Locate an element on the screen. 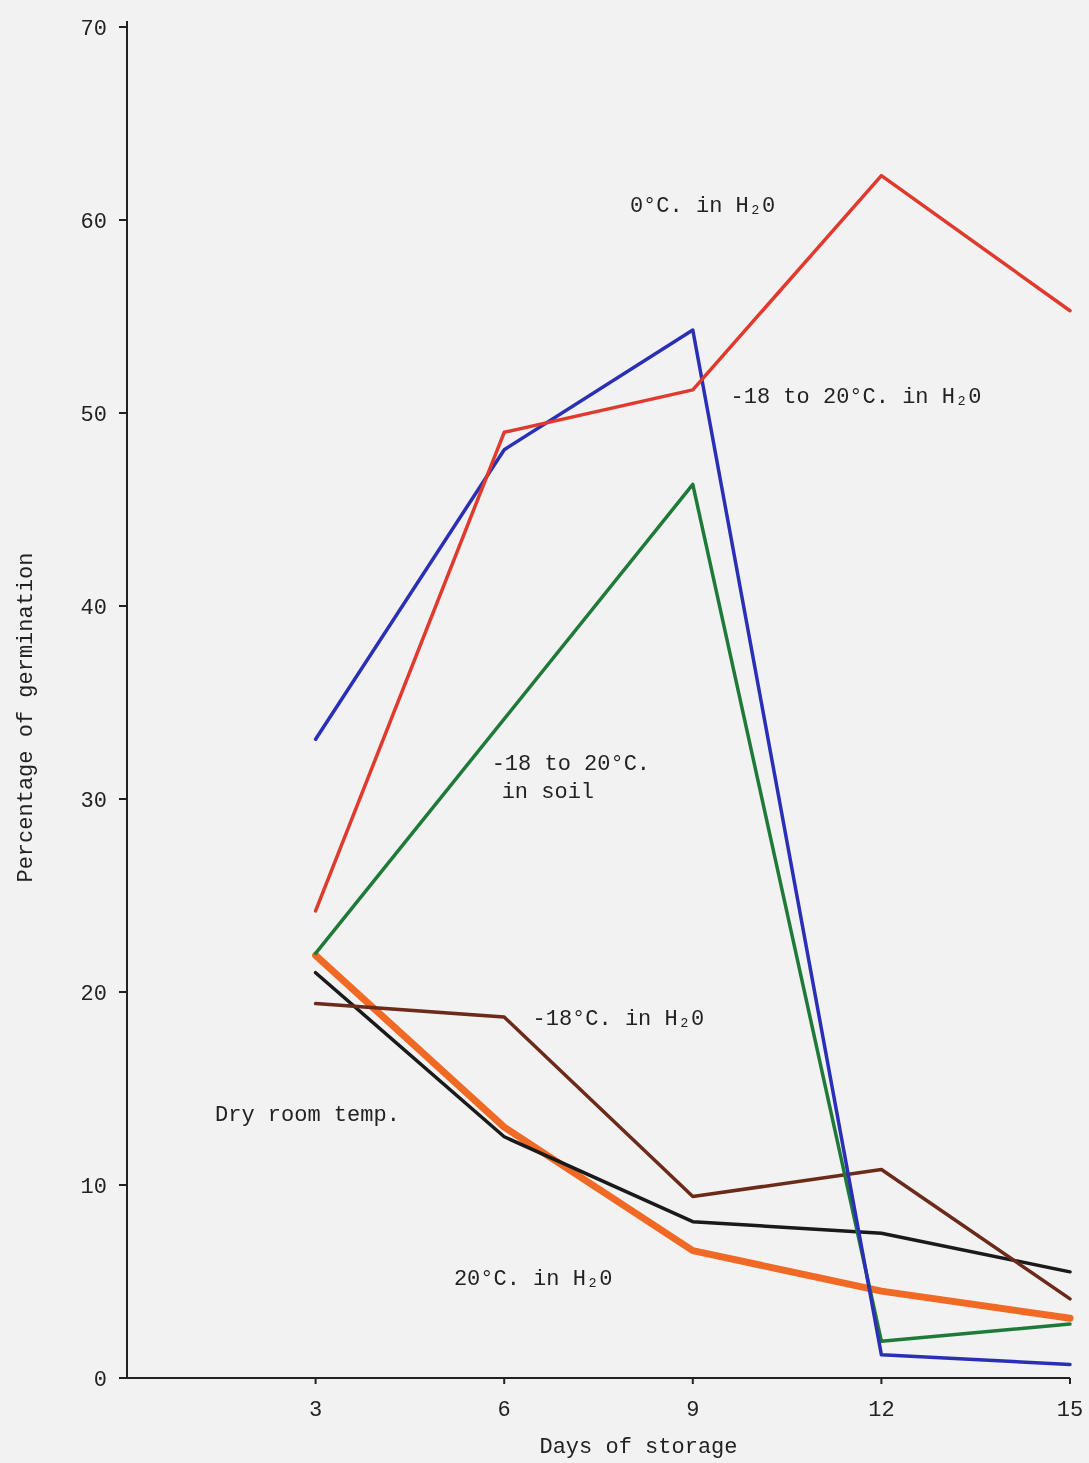  x-tick-label: 3 is located at coordinates (316, 1410).